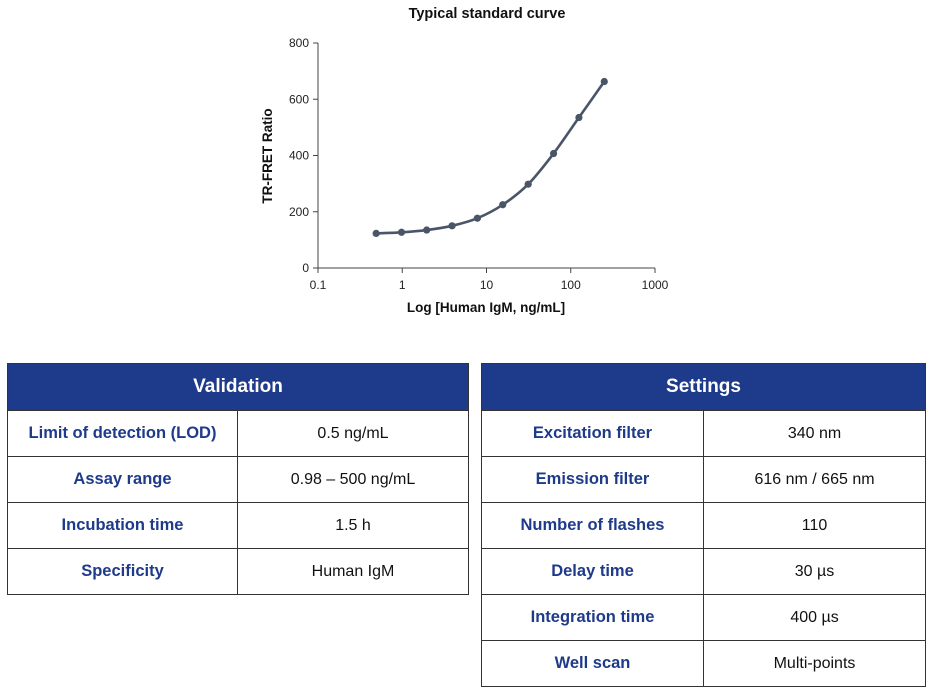  What do you see at coordinates (305, 268) in the screenshot?
I see `y-tick-label: 0` at bounding box center [305, 268].